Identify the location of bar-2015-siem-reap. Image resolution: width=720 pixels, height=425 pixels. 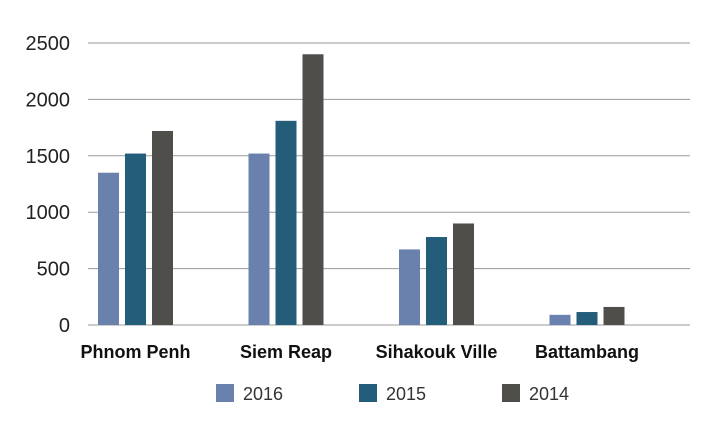
(286, 222).